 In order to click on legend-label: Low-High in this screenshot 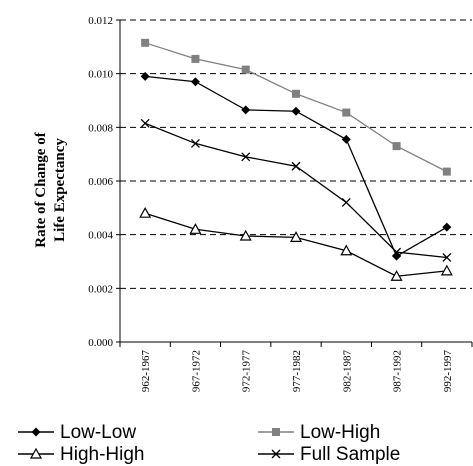, I will do `click(340, 432)`.